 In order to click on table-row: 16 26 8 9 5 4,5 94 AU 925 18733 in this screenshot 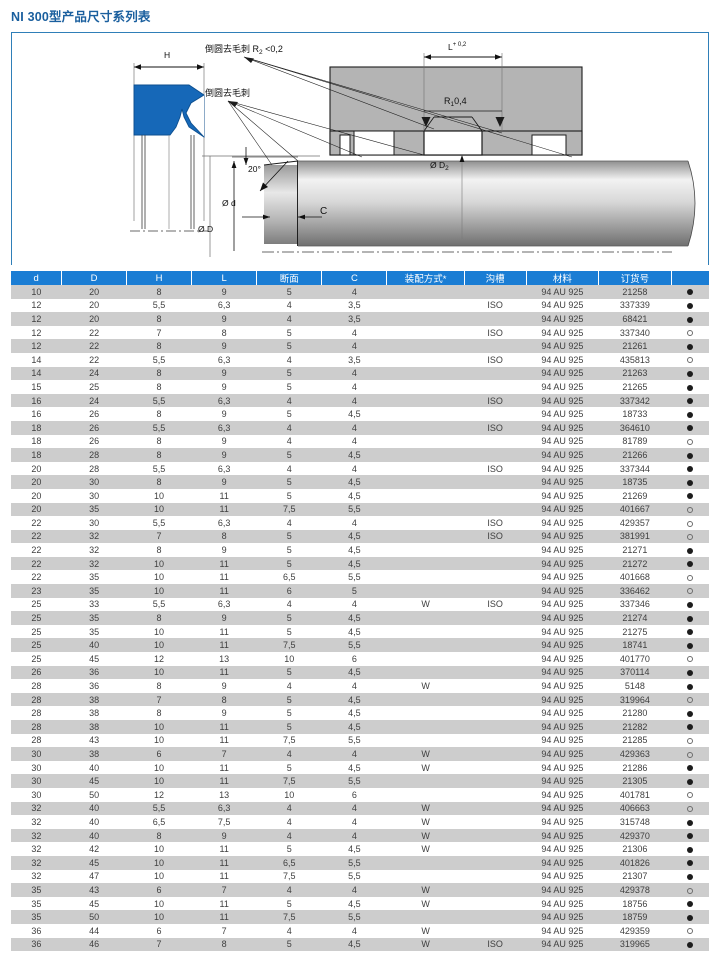, I will do `click(360, 414)`.